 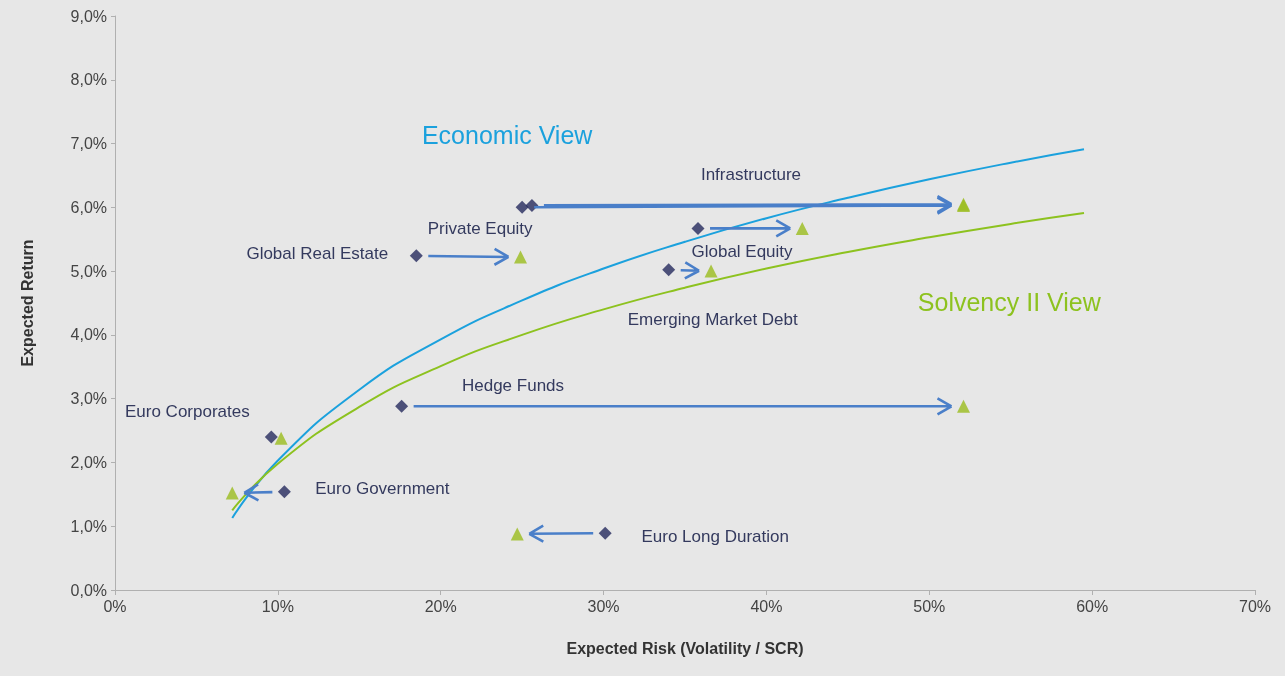 I want to click on x-tick-label: 20%, so click(x=440, y=606).